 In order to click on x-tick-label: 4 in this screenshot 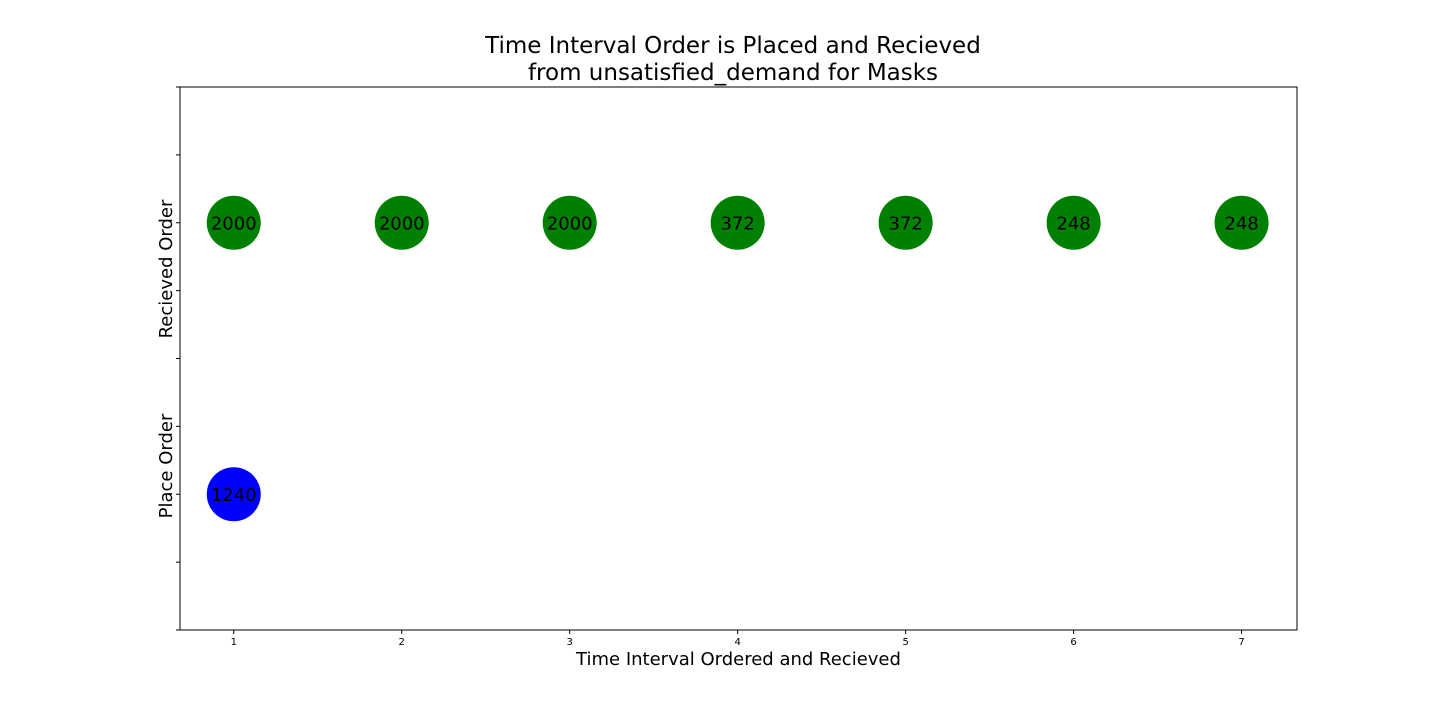, I will do `click(737, 642)`.